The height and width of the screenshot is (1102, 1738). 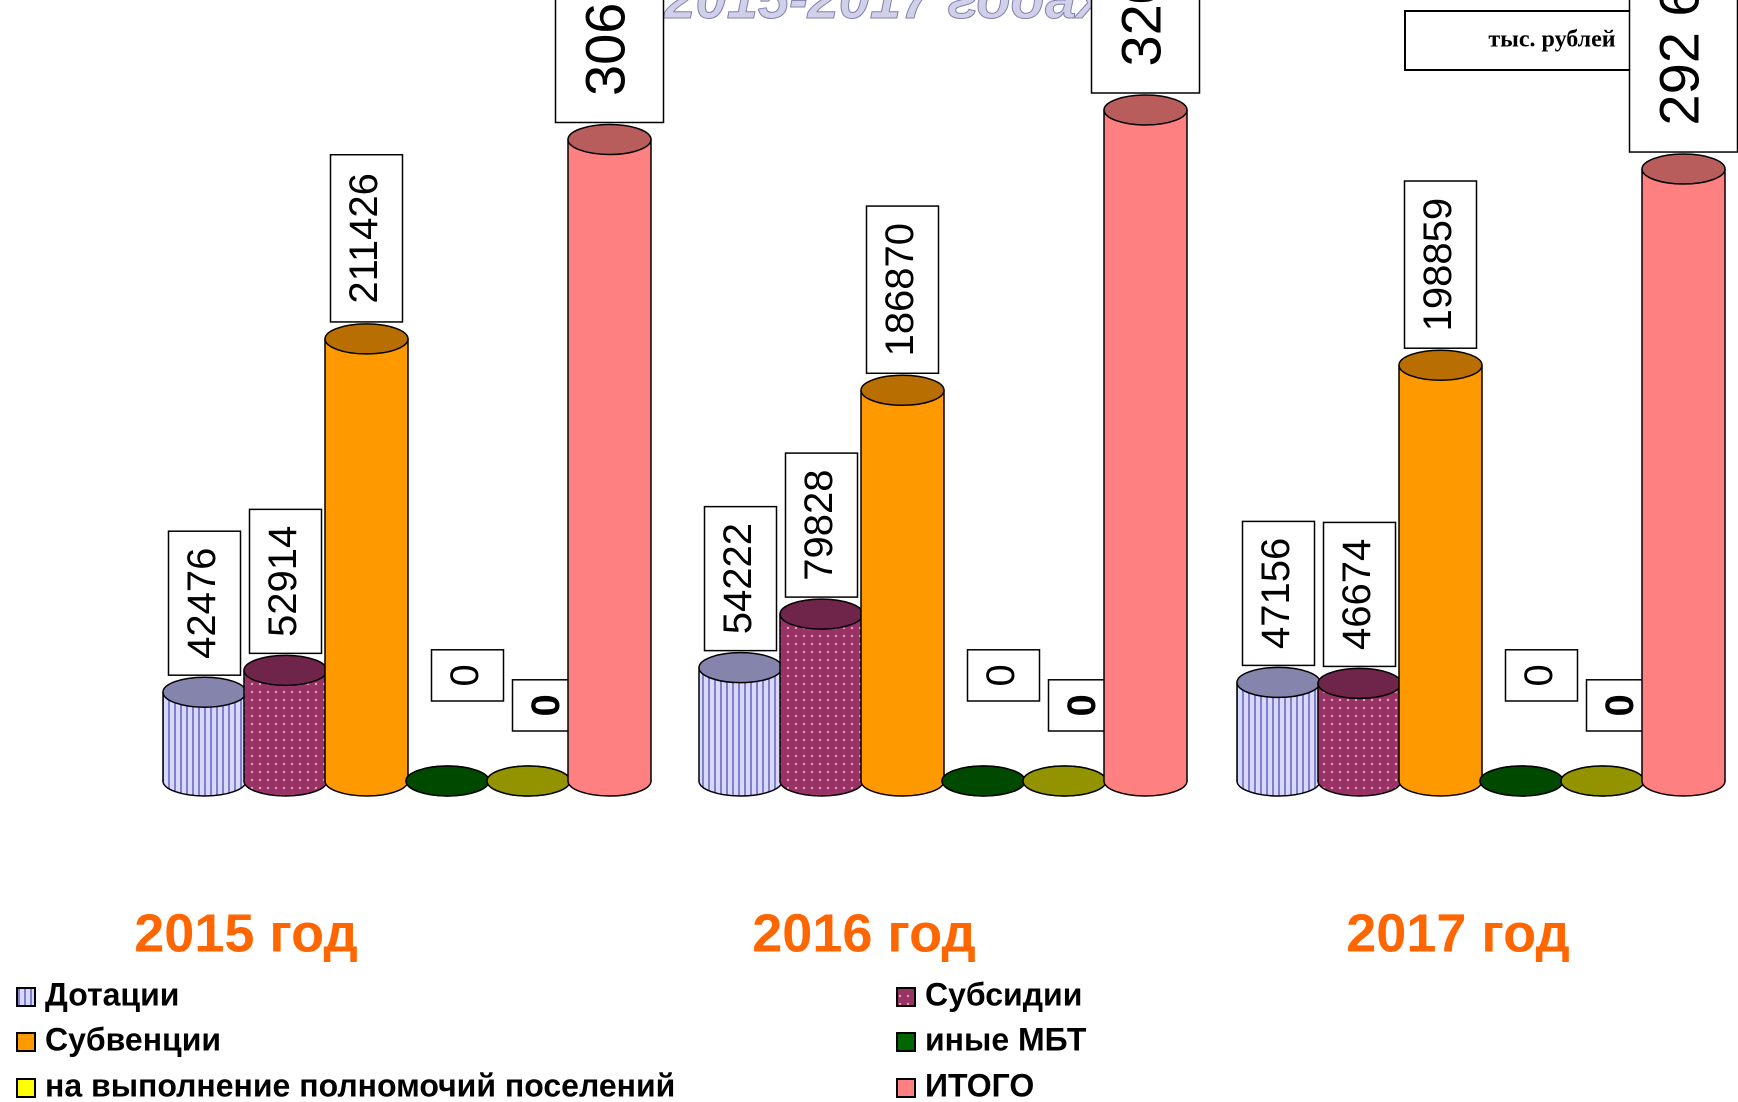 What do you see at coordinates (1678, 63) in the screenshot?
I see `data-label: 292 689` at bounding box center [1678, 63].